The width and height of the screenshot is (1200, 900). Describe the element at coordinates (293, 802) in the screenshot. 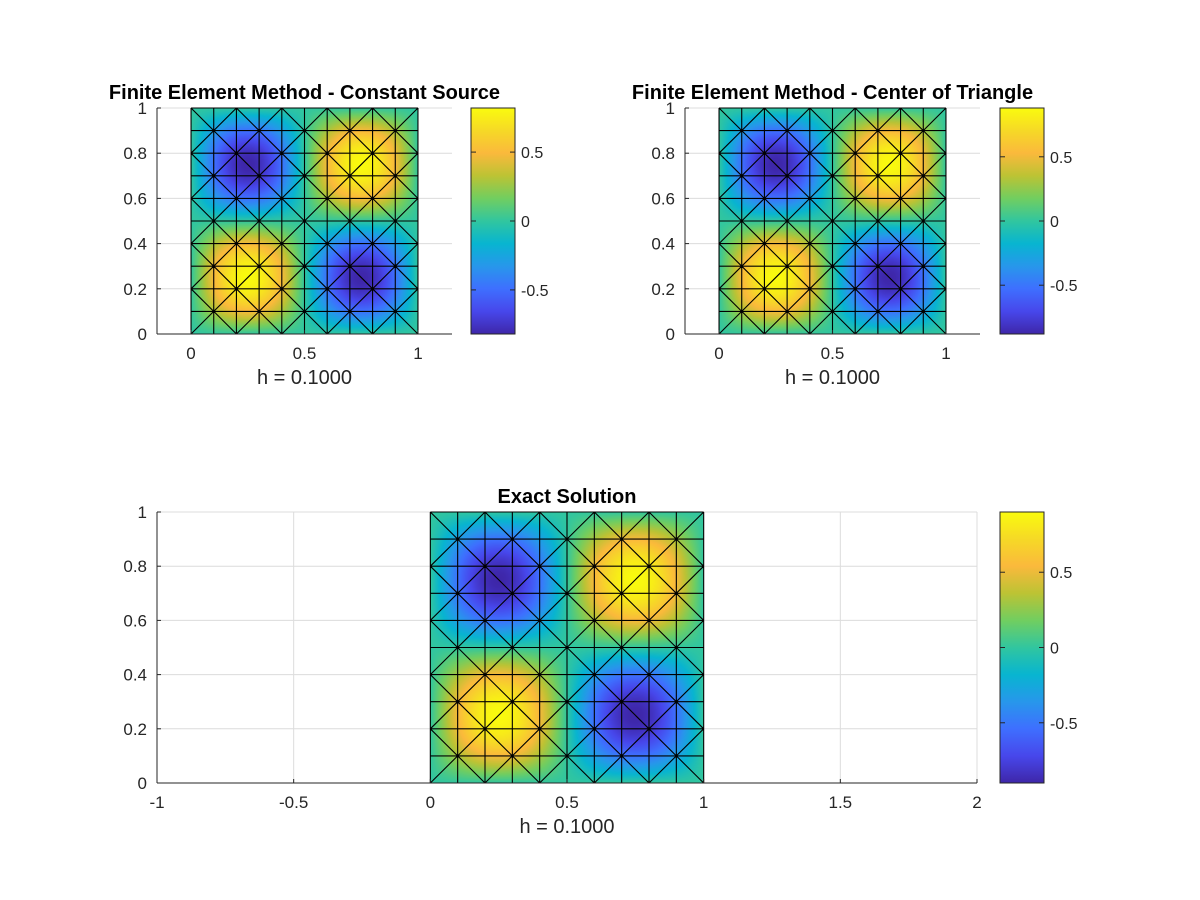

I see `x-tick-label: -0.5` at that location.